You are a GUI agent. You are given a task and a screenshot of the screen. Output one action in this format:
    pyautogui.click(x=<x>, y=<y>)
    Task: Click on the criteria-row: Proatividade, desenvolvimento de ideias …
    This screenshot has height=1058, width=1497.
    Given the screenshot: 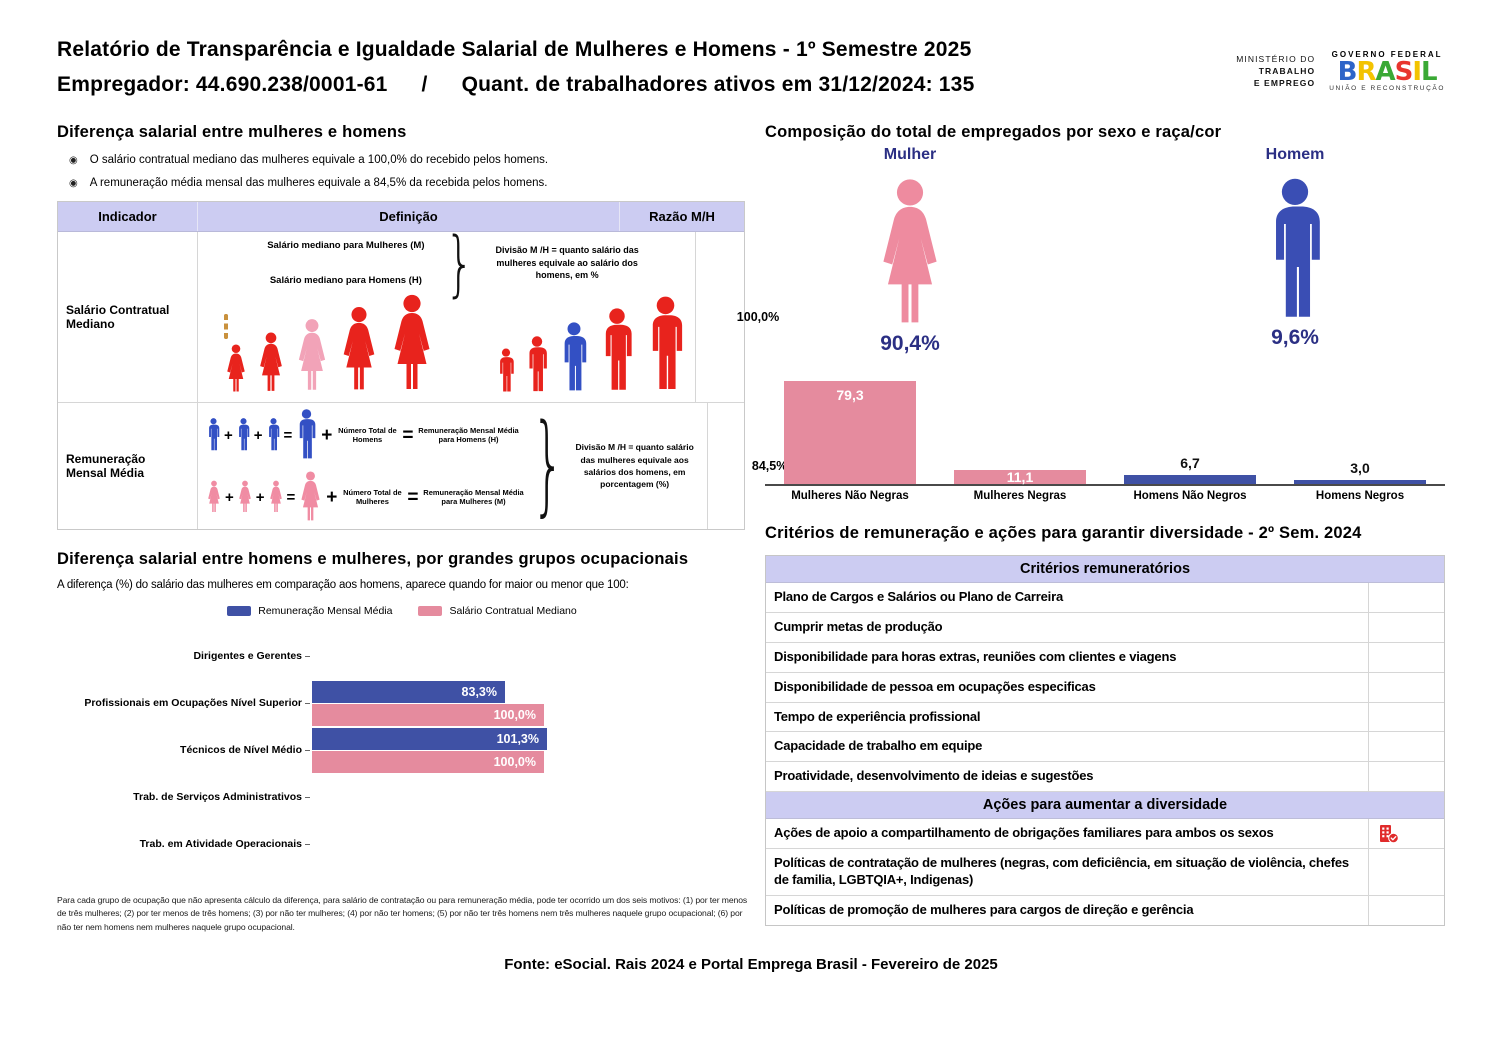 What is the action you would take?
    pyautogui.click(x=1105, y=777)
    